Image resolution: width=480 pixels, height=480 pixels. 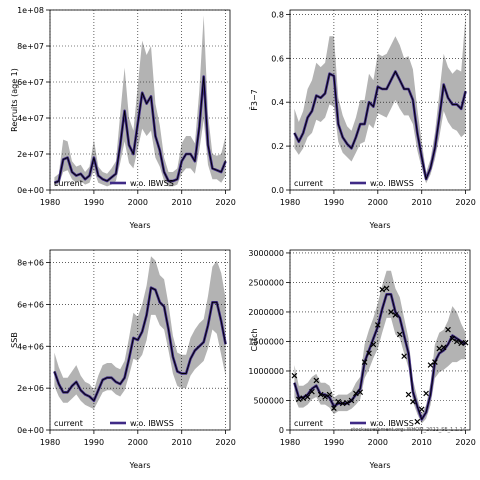 What do you see at coordinates (266, 253) in the screenshot?
I see `y-tick-label: 3000000` at bounding box center [266, 253].